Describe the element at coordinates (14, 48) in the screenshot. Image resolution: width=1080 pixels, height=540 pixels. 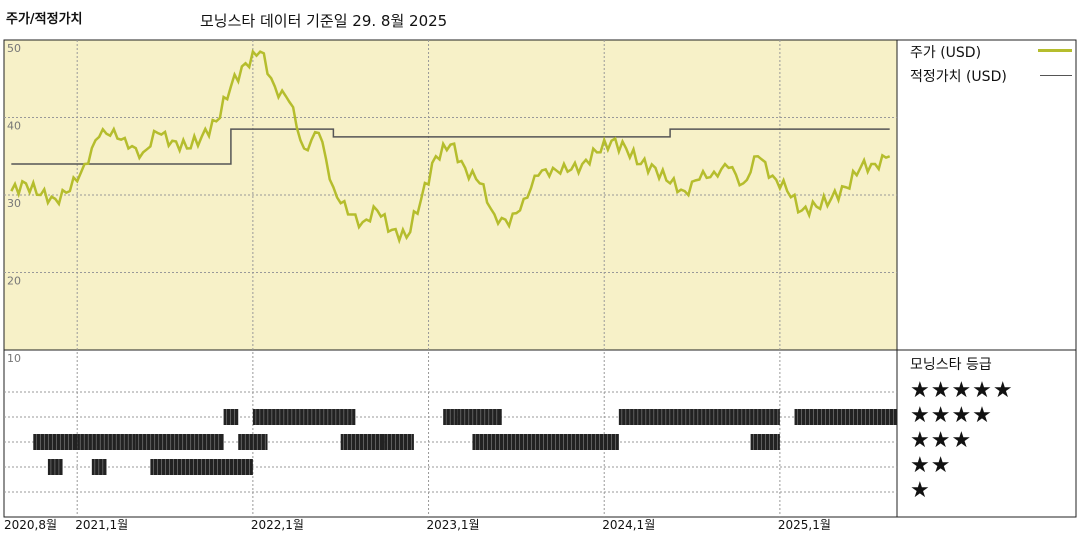
I see `y-tick-label: 50` at that location.